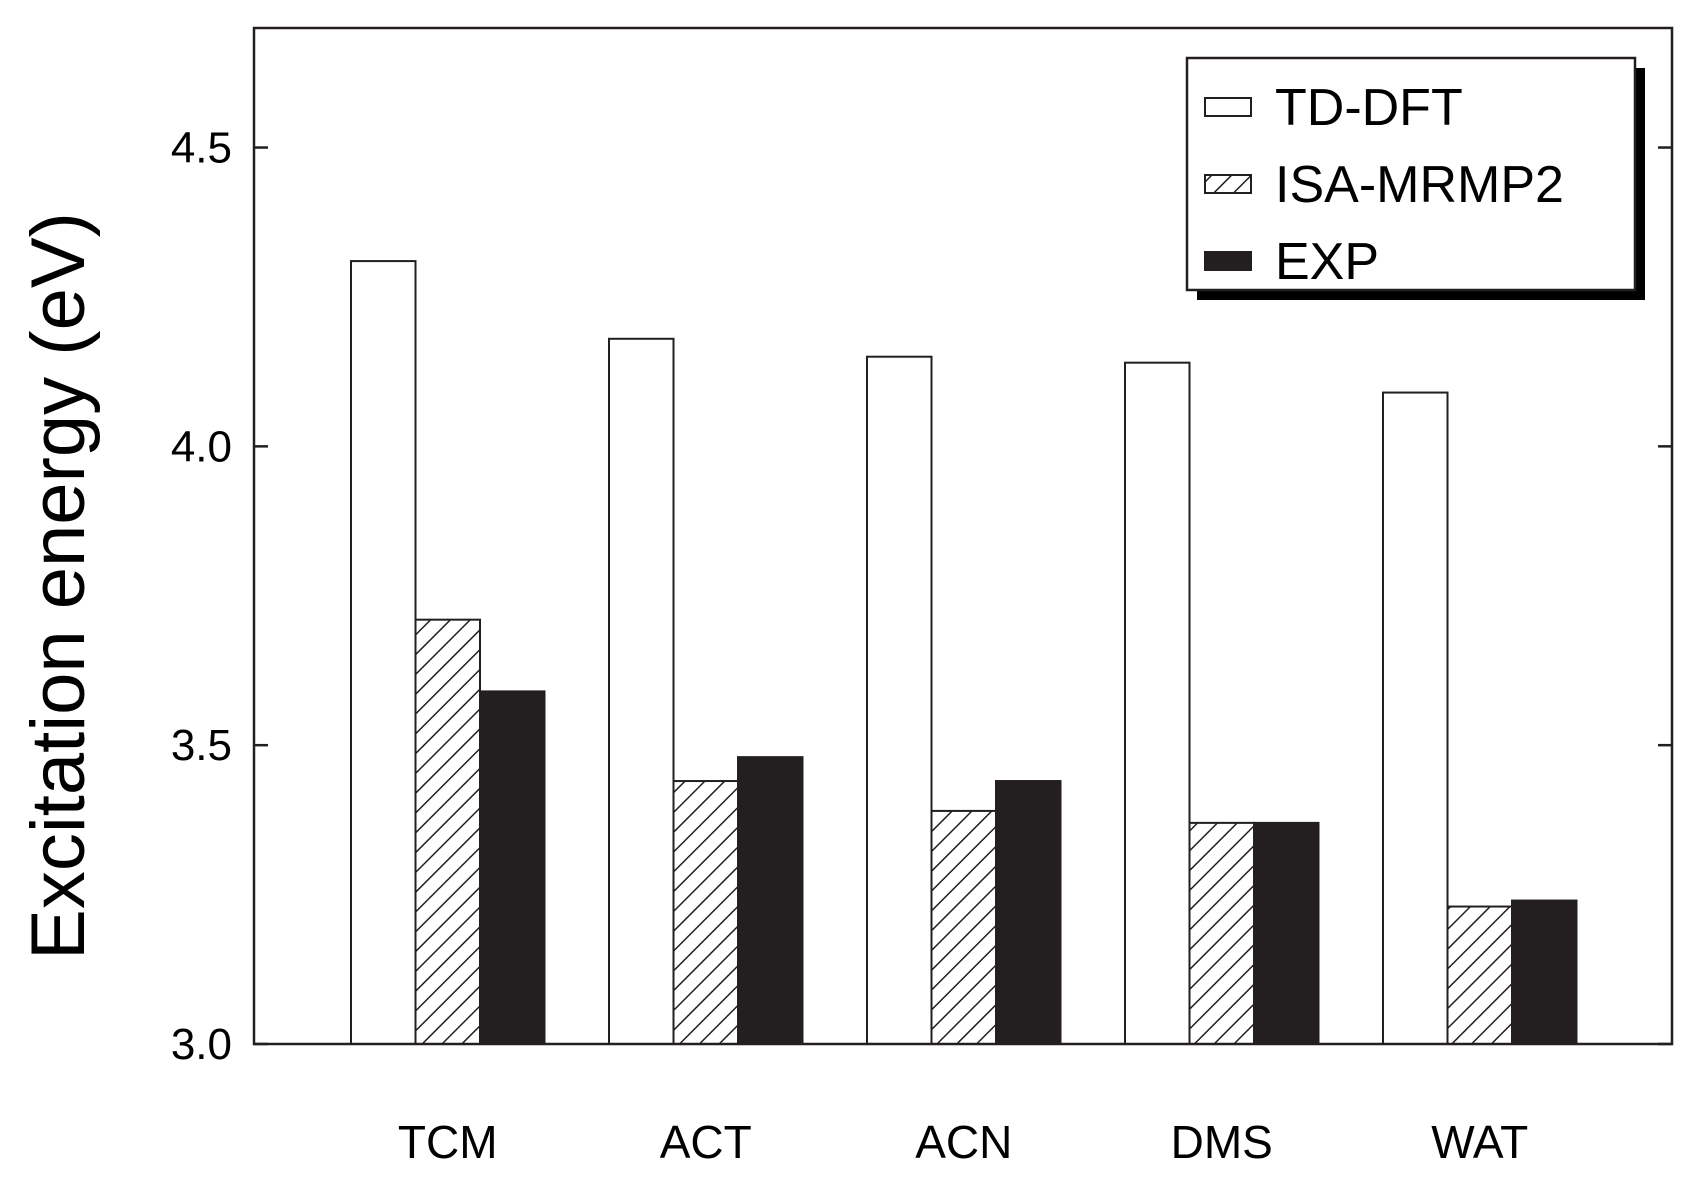  I want to click on x-category-label: ACT, so click(706, 1142).